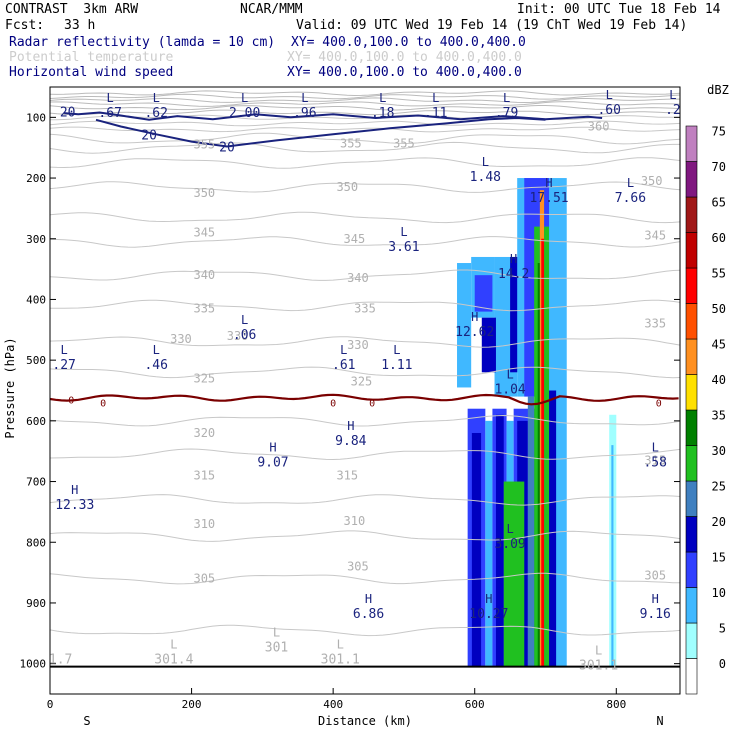 This screenshot has height=740, width=740. What do you see at coordinates (343, 365) in the screenshot?
I see `extremum-value: .61` at bounding box center [343, 365].